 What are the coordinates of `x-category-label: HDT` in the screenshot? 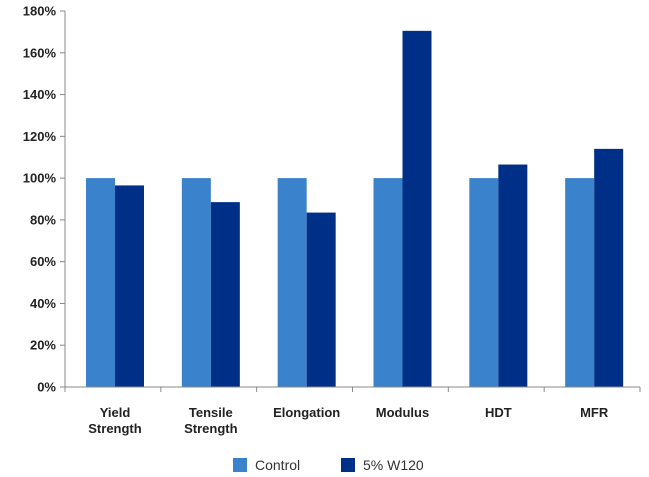 It's located at (498, 412).